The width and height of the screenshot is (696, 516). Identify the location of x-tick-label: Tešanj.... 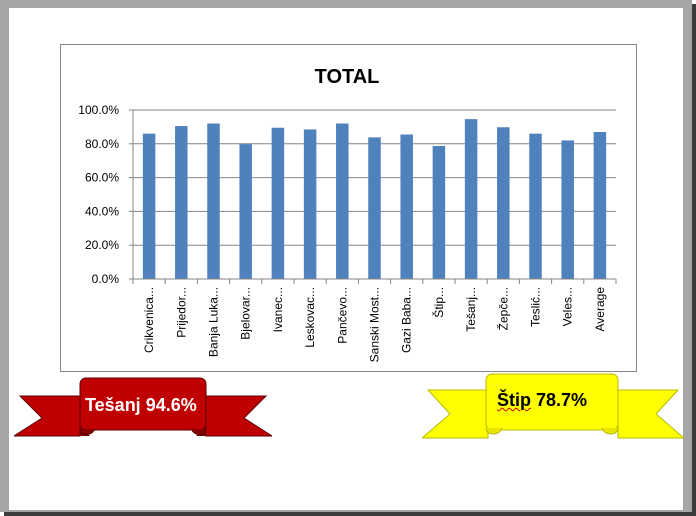
(471, 309).